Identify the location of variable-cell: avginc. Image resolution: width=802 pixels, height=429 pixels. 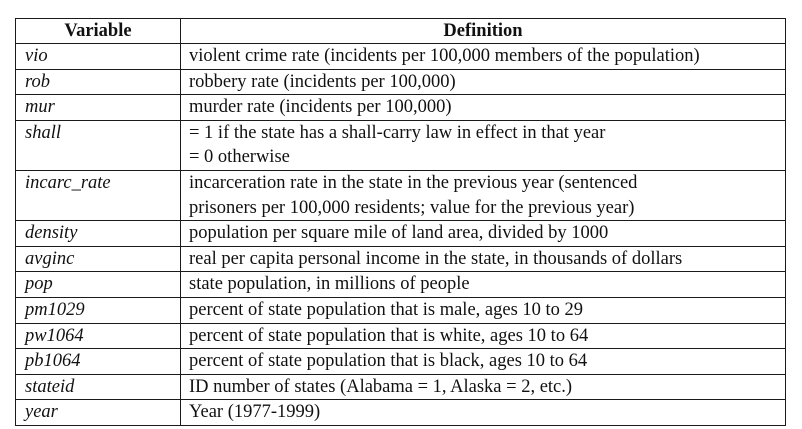
(98, 259).